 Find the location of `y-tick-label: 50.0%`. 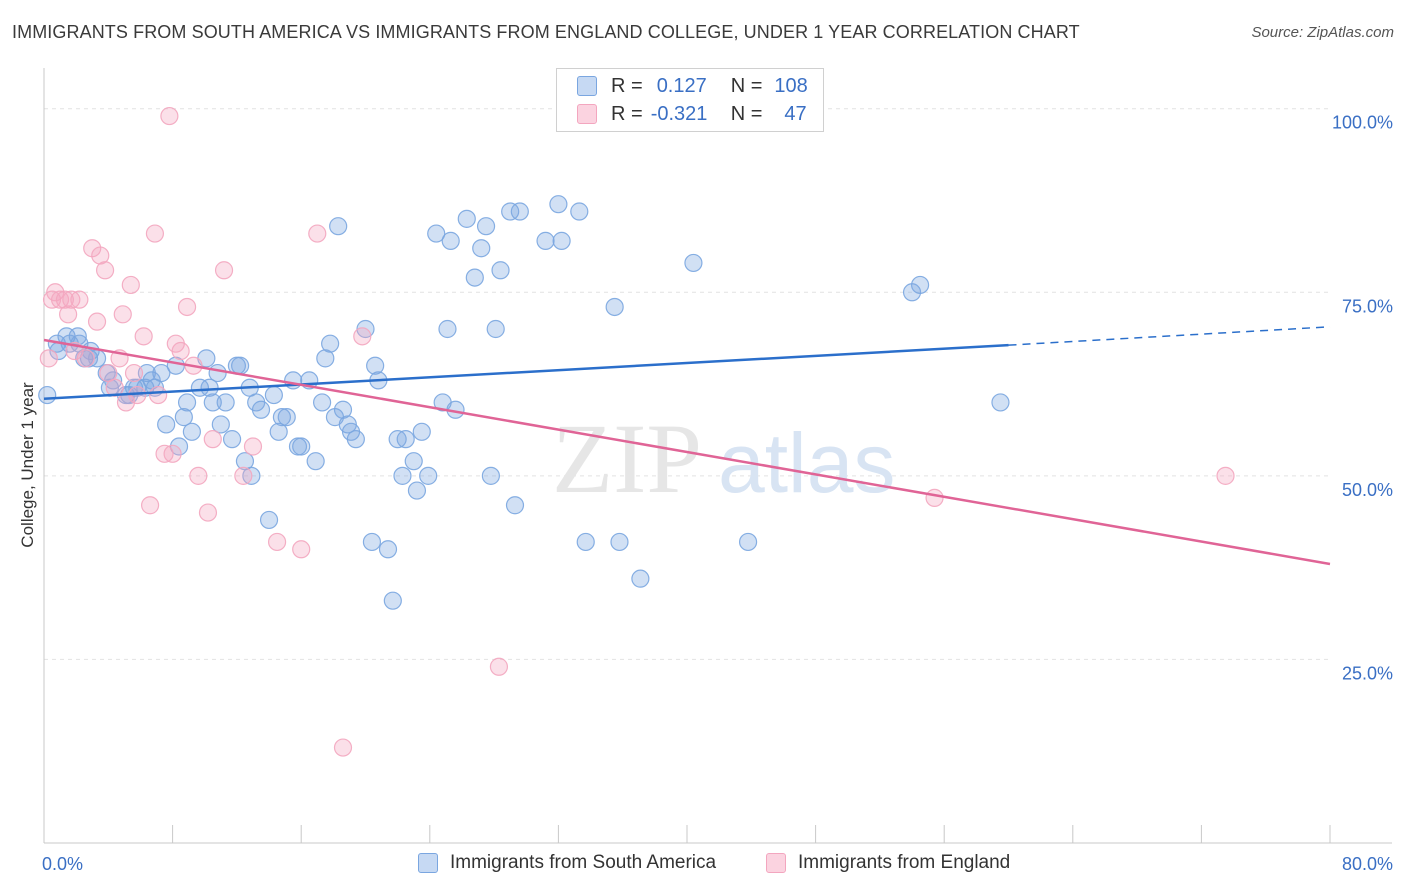

y-tick-label: 50.0% is located at coordinates (1367, 490).